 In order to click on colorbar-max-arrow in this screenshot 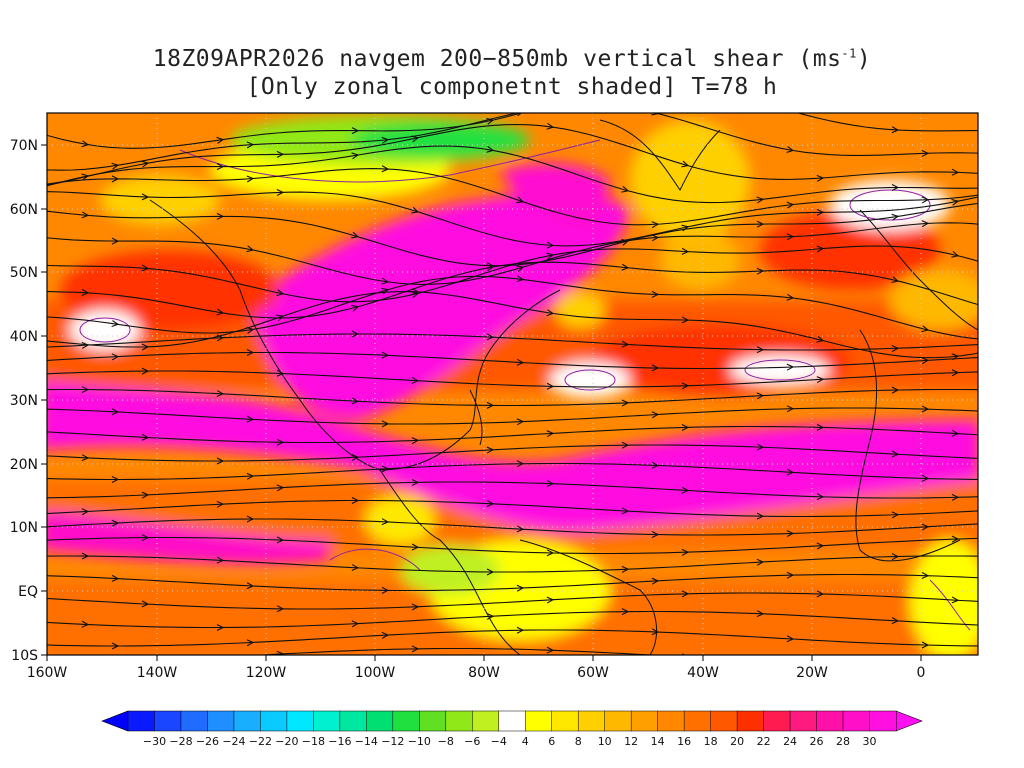, I will do `click(909, 721)`.